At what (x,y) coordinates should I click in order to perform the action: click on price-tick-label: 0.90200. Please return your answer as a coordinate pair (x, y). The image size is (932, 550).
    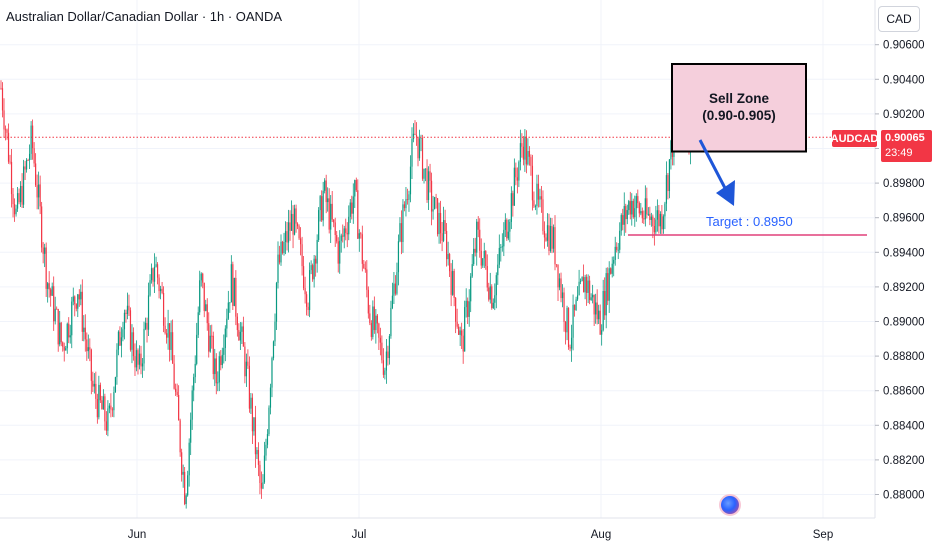
    Looking at the image, I should click on (904, 115).